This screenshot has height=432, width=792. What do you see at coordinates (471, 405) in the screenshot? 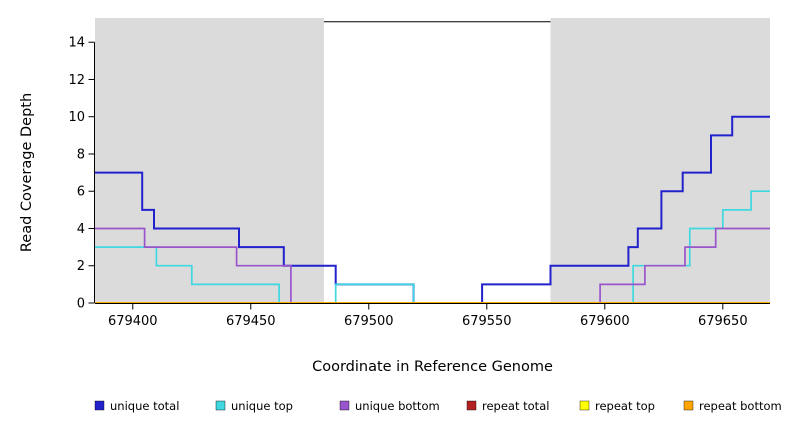
I see `legend-swatch-repeat-total` at bounding box center [471, 405].